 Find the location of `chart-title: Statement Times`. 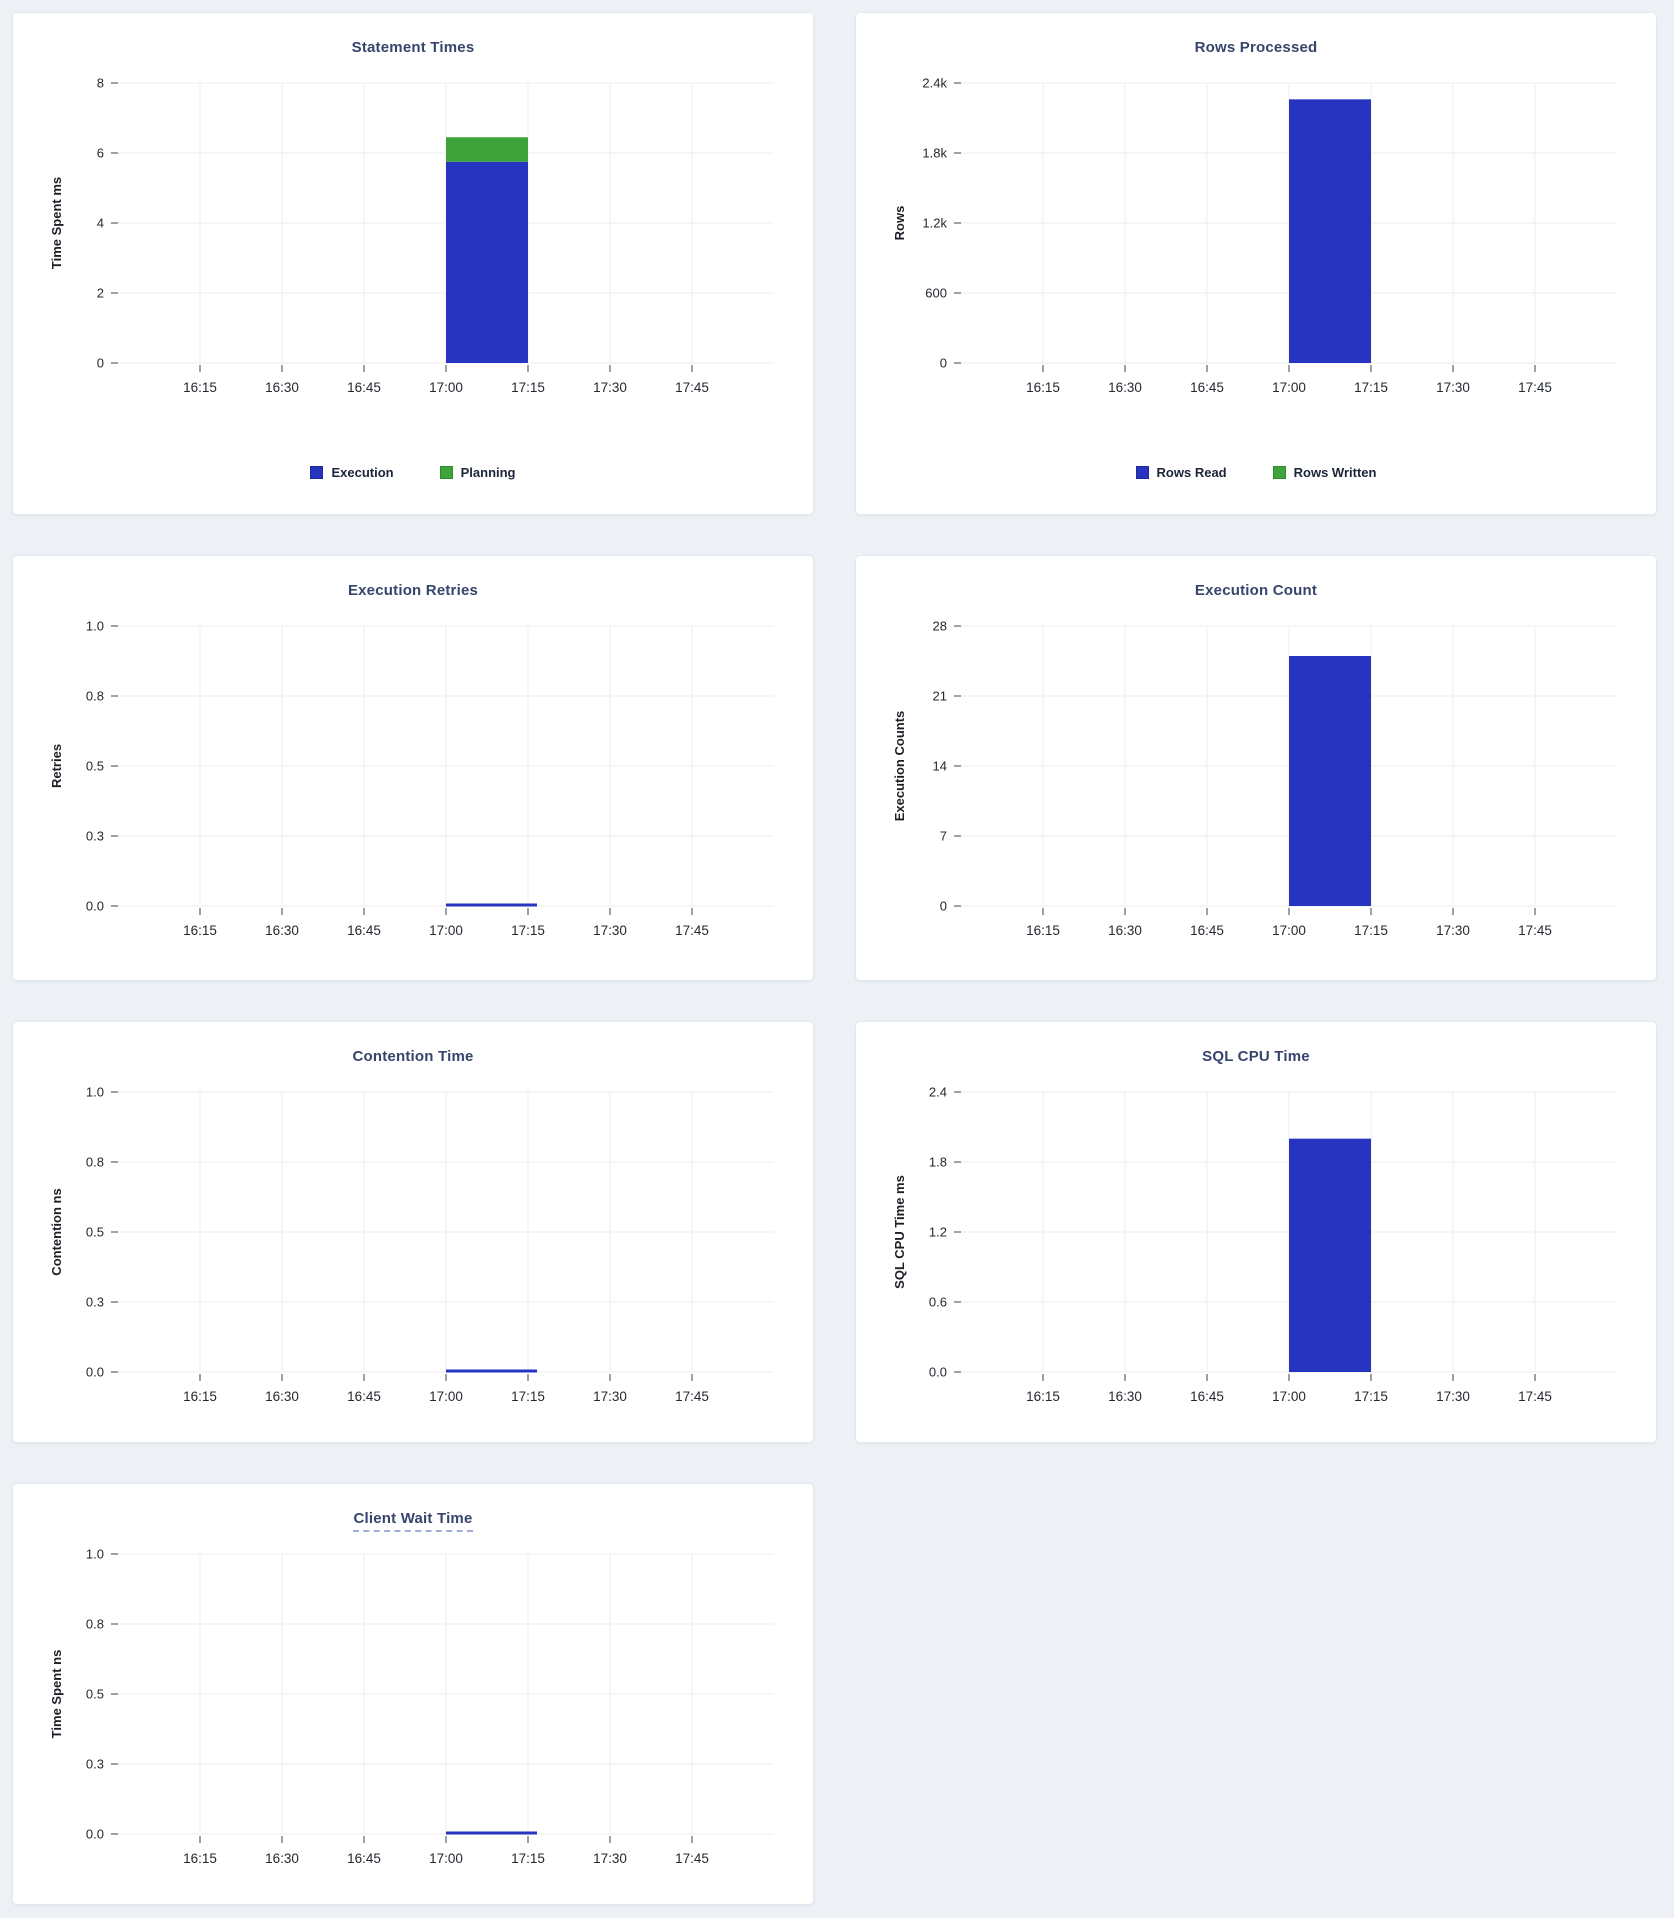

chart-title: Statement Times is located at coordinates (413, 47).